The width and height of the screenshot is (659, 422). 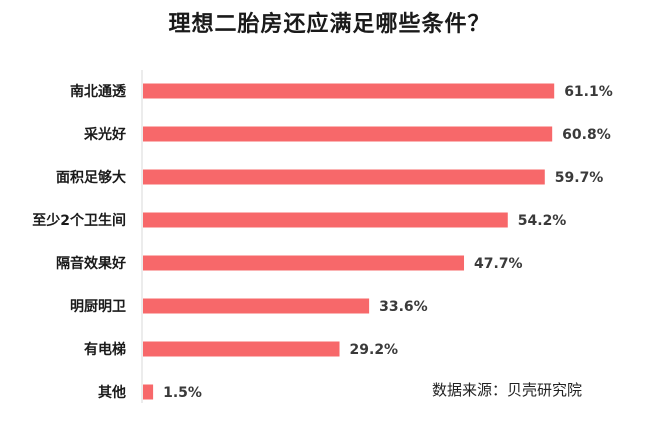 What do you see at coordinates (403, 307) in the screenshot?
I see `value-label: 33.6%` at bounding box center [403, 307].